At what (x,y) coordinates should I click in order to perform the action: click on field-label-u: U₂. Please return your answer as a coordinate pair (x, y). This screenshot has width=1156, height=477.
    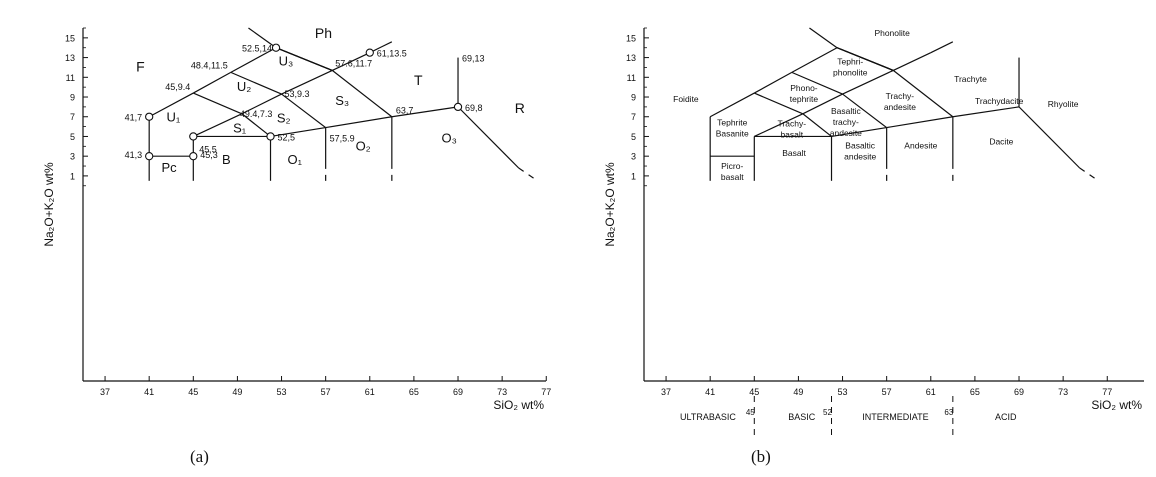
    Looking at the image, I should click on (244, 86).